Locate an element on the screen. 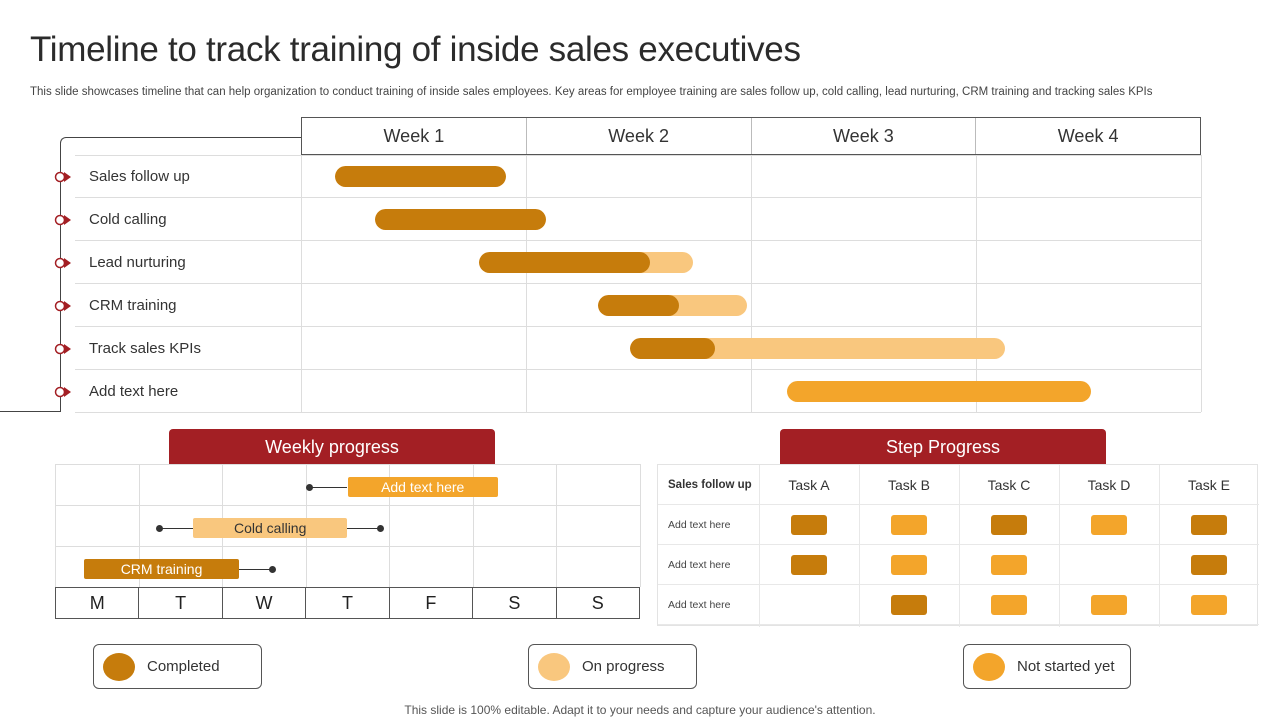 Image resolution: width=1280 pixels, height=720 pixels. step-task-header: Task A is located at coordinates (809, 485).